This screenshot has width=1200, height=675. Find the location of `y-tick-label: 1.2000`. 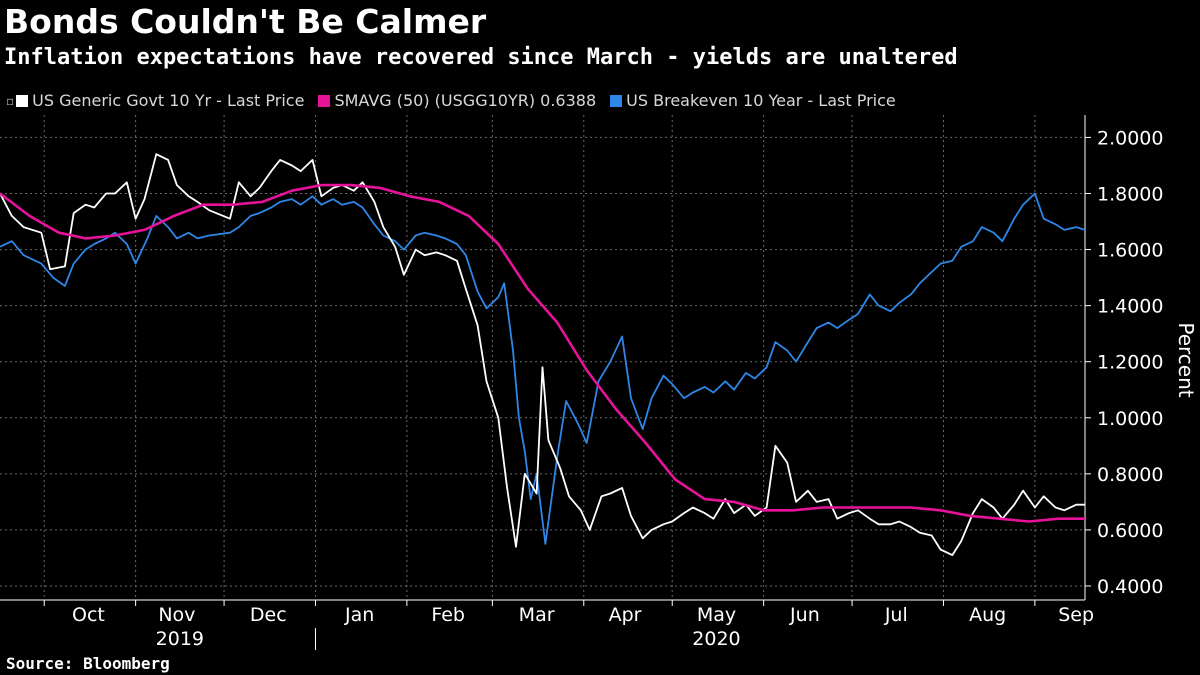

y-tick-label: 1.2000 is located at coordinates (1130, 363).